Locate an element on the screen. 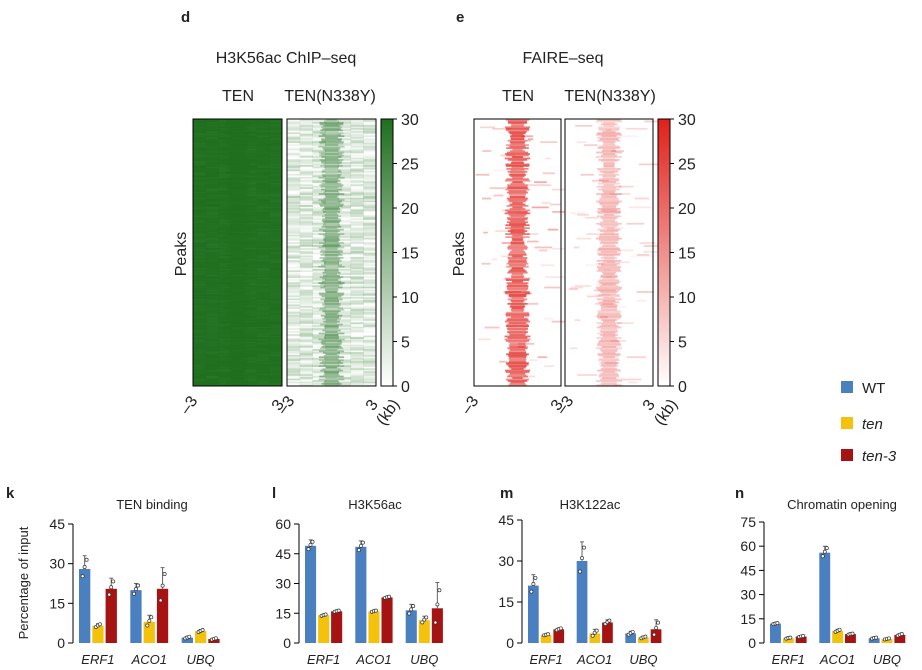 The height and width of the screenshot is (670, 922). y-tick-label: 45 is located at coordinates (748, 570).